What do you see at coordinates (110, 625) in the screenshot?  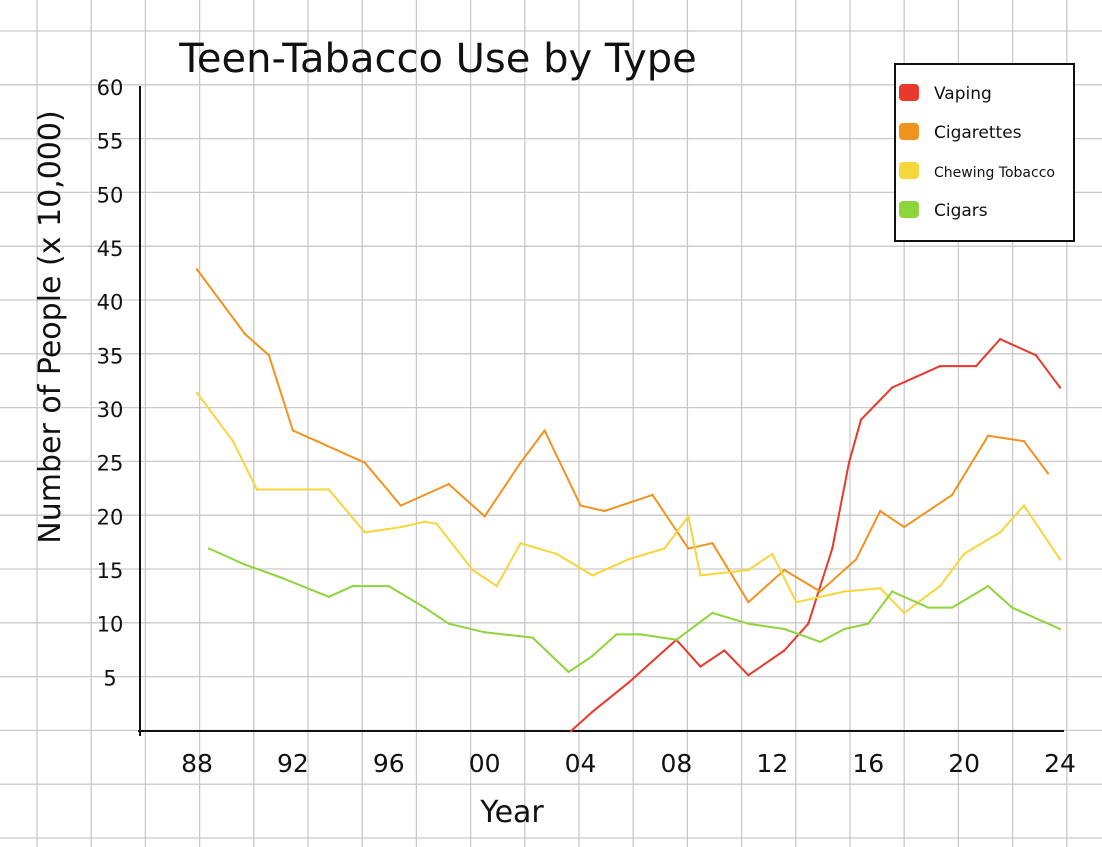 I see `y-tick-label: 10` at bounding box center [110, 625].